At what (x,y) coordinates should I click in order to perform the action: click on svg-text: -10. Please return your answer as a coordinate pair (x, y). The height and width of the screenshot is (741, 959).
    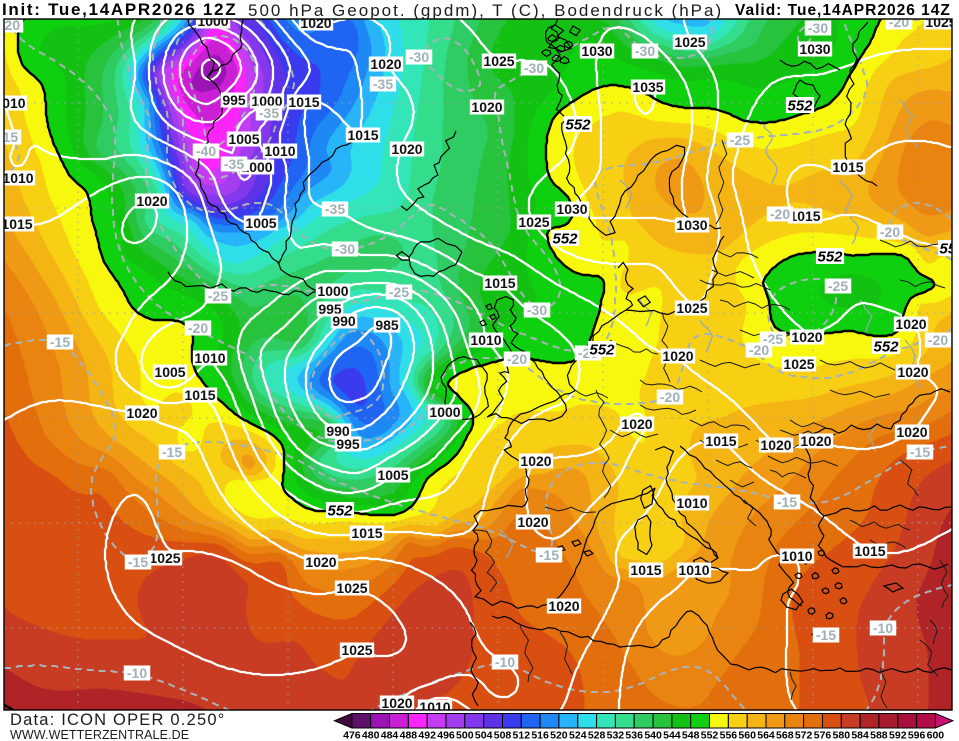
    Looking at the image, I should click on (883, 628).